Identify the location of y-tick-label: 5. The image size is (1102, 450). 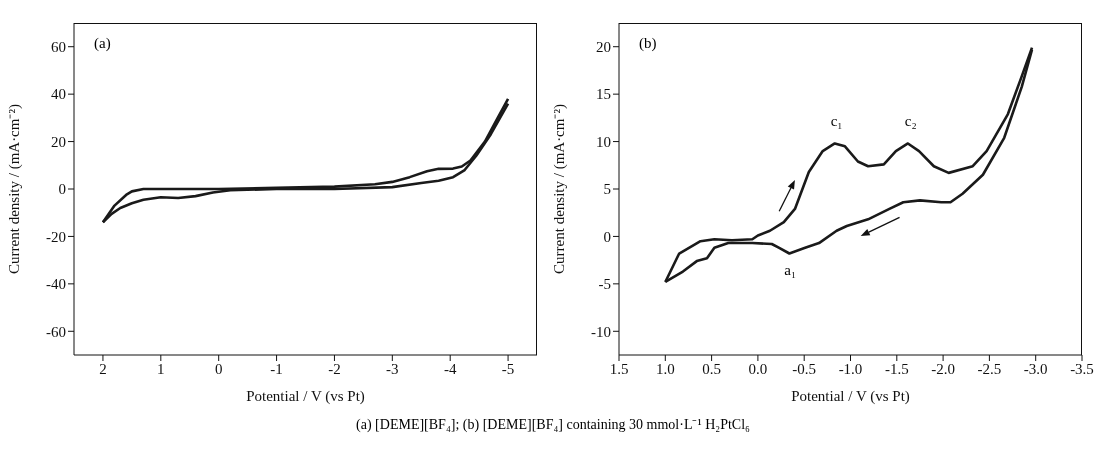
(607, 189).